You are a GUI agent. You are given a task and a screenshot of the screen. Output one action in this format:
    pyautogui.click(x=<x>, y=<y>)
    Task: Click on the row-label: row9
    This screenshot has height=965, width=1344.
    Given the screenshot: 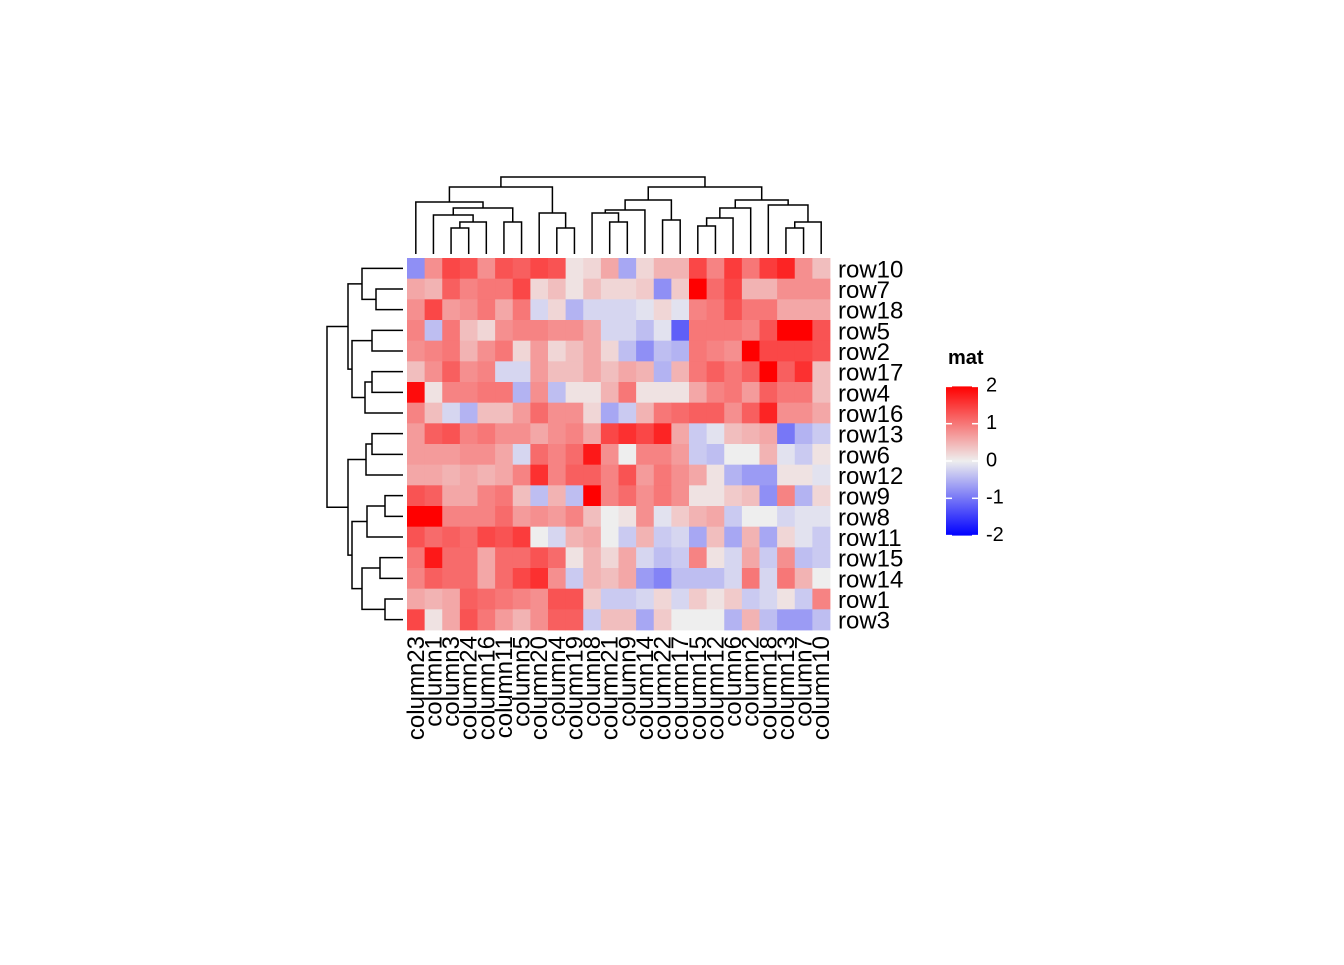 What is the action you would take?
    pyautogui.click(x=864, y=497)
    